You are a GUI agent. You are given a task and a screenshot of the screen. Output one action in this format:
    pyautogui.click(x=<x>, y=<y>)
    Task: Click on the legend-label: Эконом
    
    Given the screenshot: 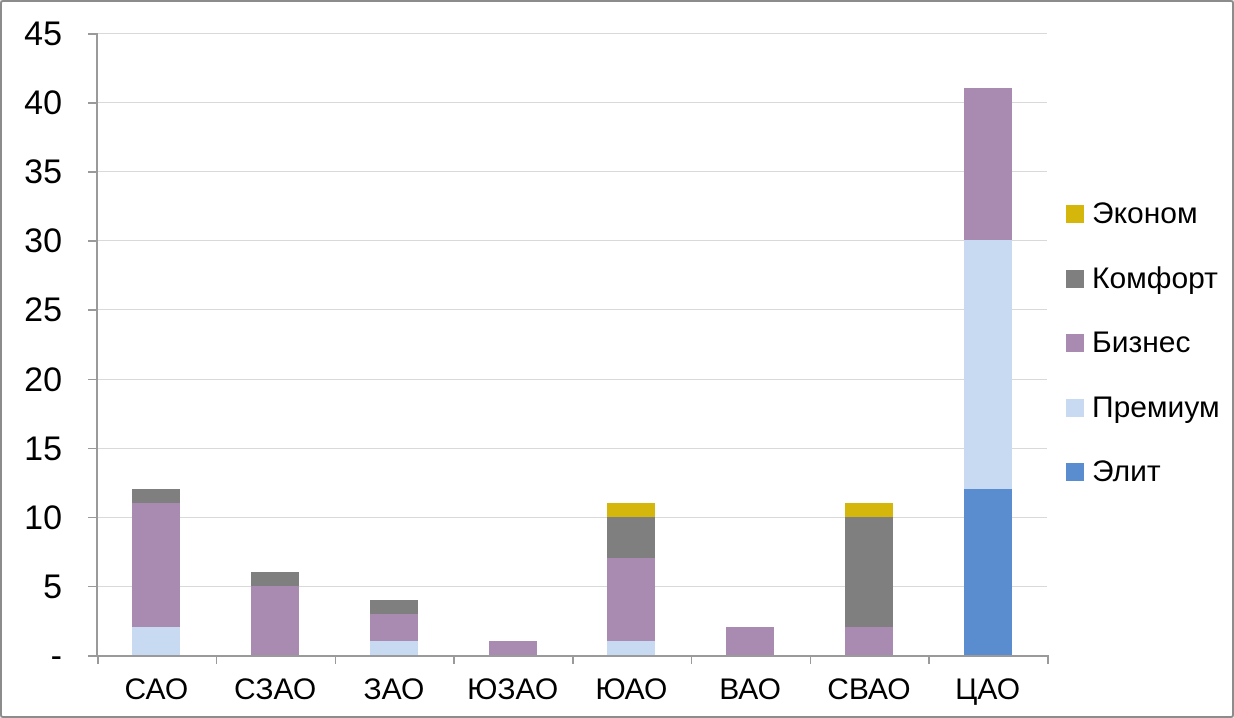 What is the action you would take?
    pyautogui.click(x=1145, y=213)
    